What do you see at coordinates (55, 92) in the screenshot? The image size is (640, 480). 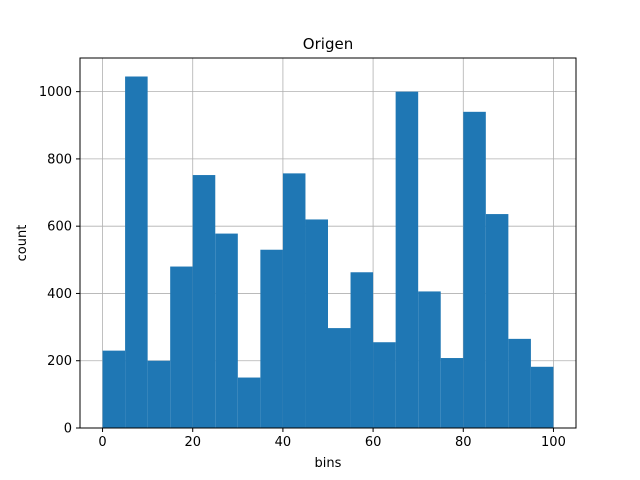 I see `y-tick-label: 1000` at bounding box center [55, 92].